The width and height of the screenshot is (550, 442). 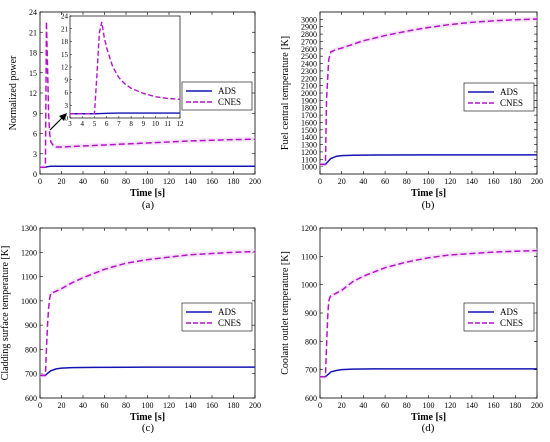 I want to click on inset-y-tick-label: 9, so click(x=67, y=80).